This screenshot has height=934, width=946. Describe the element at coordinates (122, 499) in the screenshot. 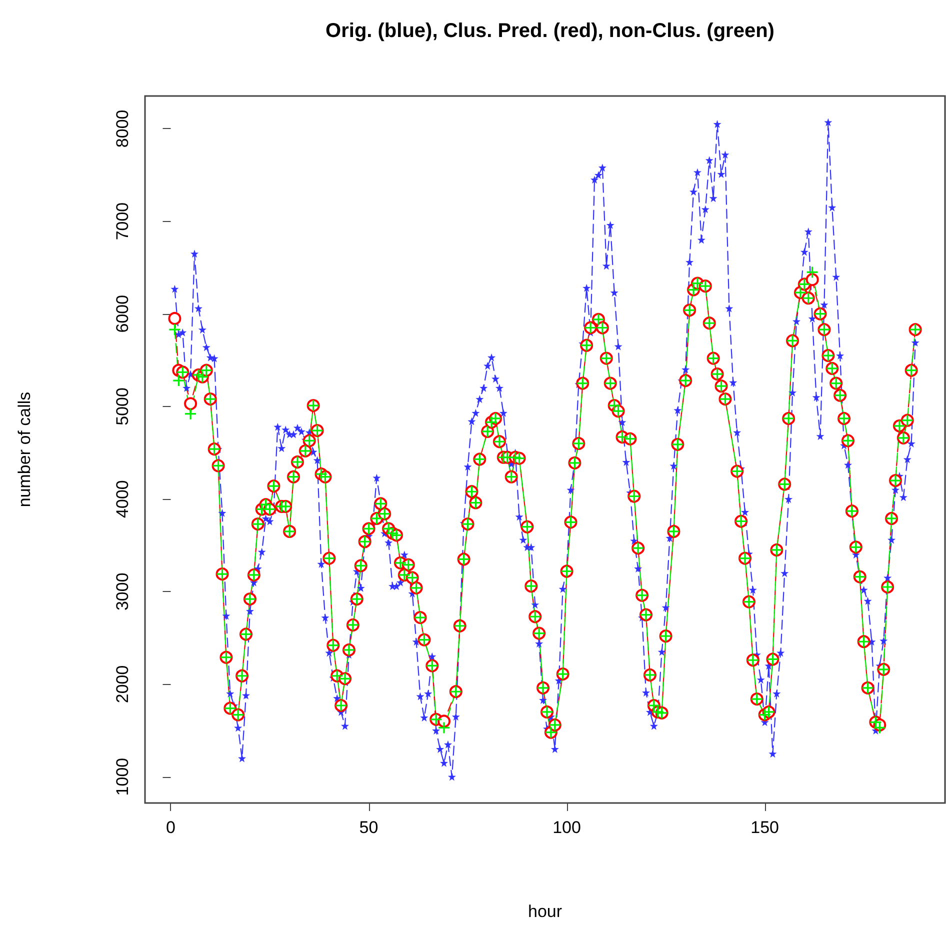

I see `y-tick-label: 4000` at that location.